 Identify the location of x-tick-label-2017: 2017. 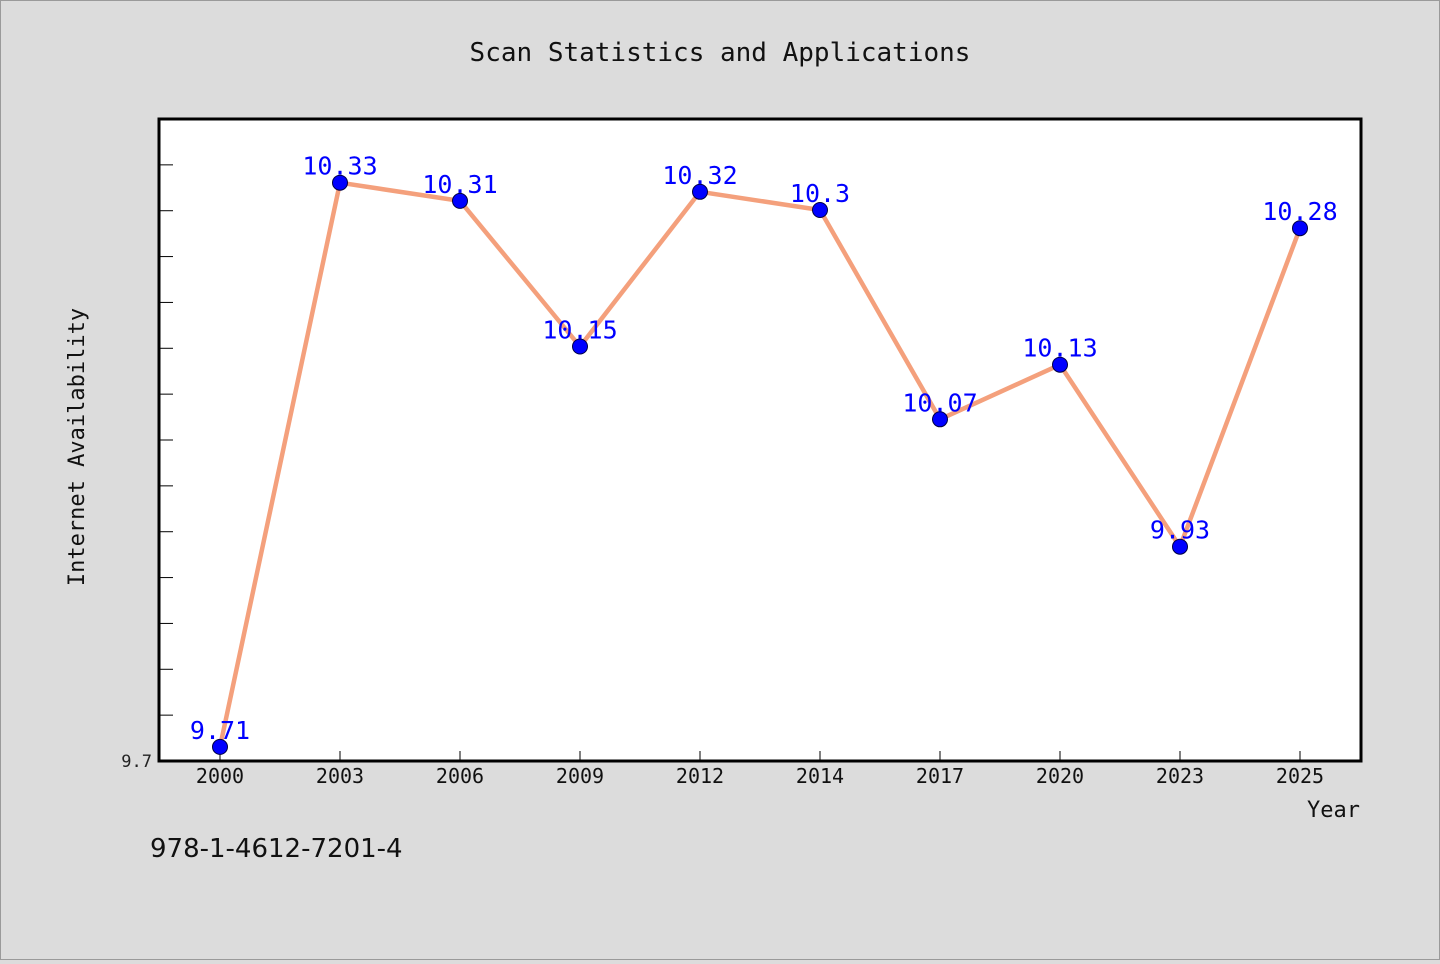
(940, 776).